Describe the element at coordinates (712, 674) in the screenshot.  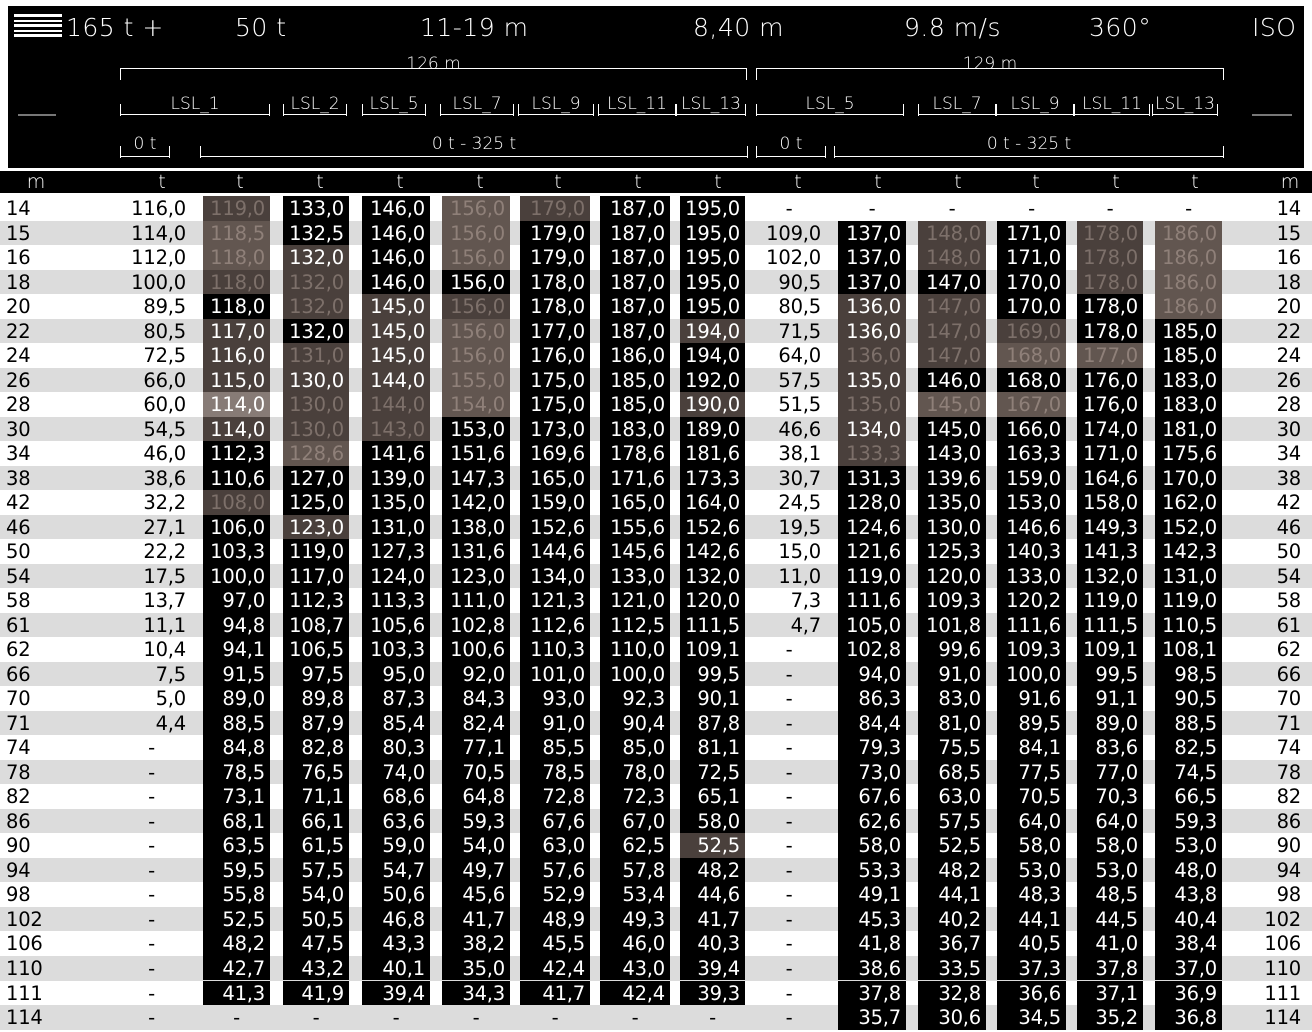
I see `capacity-cell: 99,5` at that location.